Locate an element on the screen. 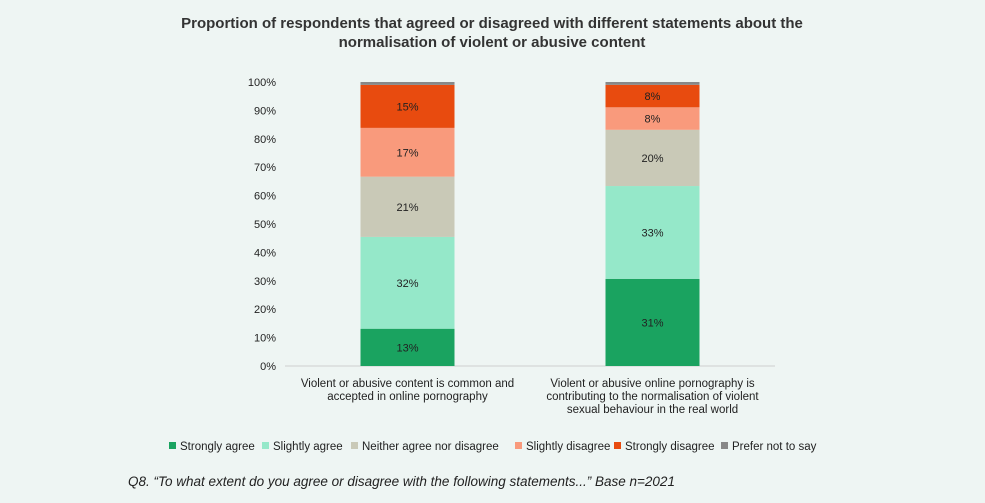 The width and height of the screenshot is (985, 503). x-category-label: Violent or abusive content is common and is located at coordinates (407, 384).